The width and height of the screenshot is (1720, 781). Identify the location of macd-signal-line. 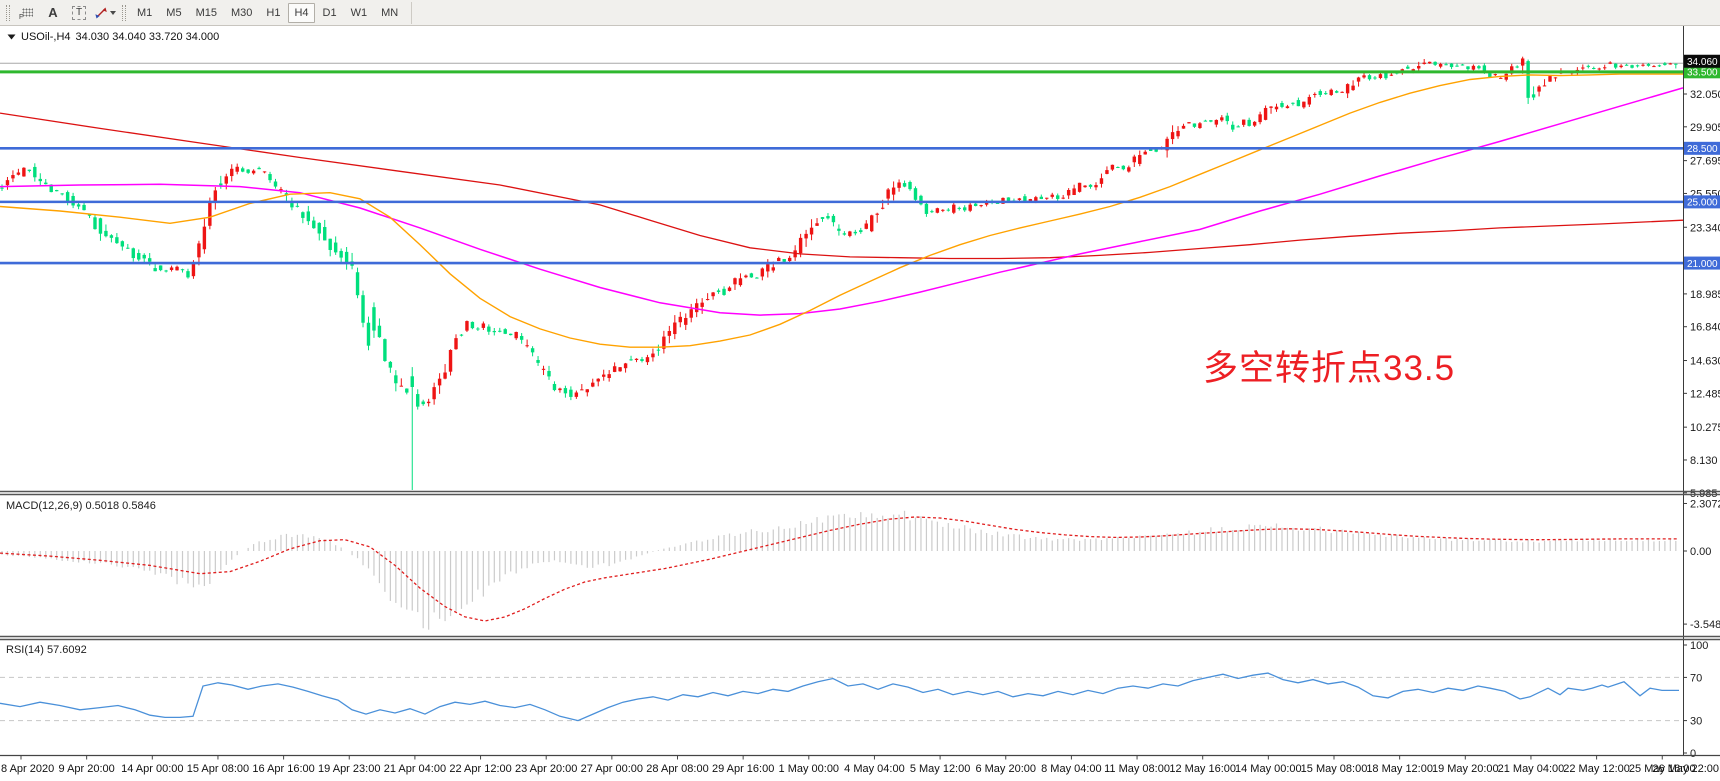
(839, 569).